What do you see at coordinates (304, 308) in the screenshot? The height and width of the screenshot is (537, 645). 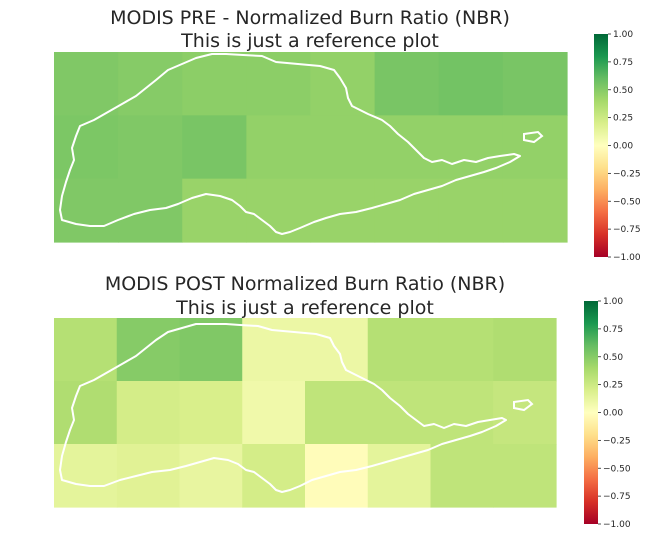 I see `chart-post-subtitle: This is just a reference plot` at bounding box center [304, 308].